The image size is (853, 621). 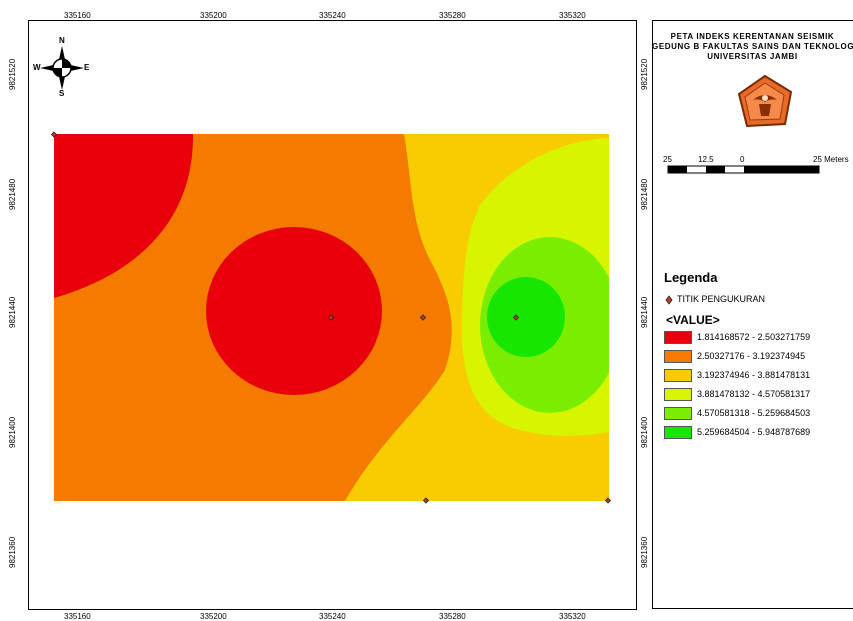 I want to click on legend-class-label: 2.50327176 - 3.192374945, so click(x=751, y=356).